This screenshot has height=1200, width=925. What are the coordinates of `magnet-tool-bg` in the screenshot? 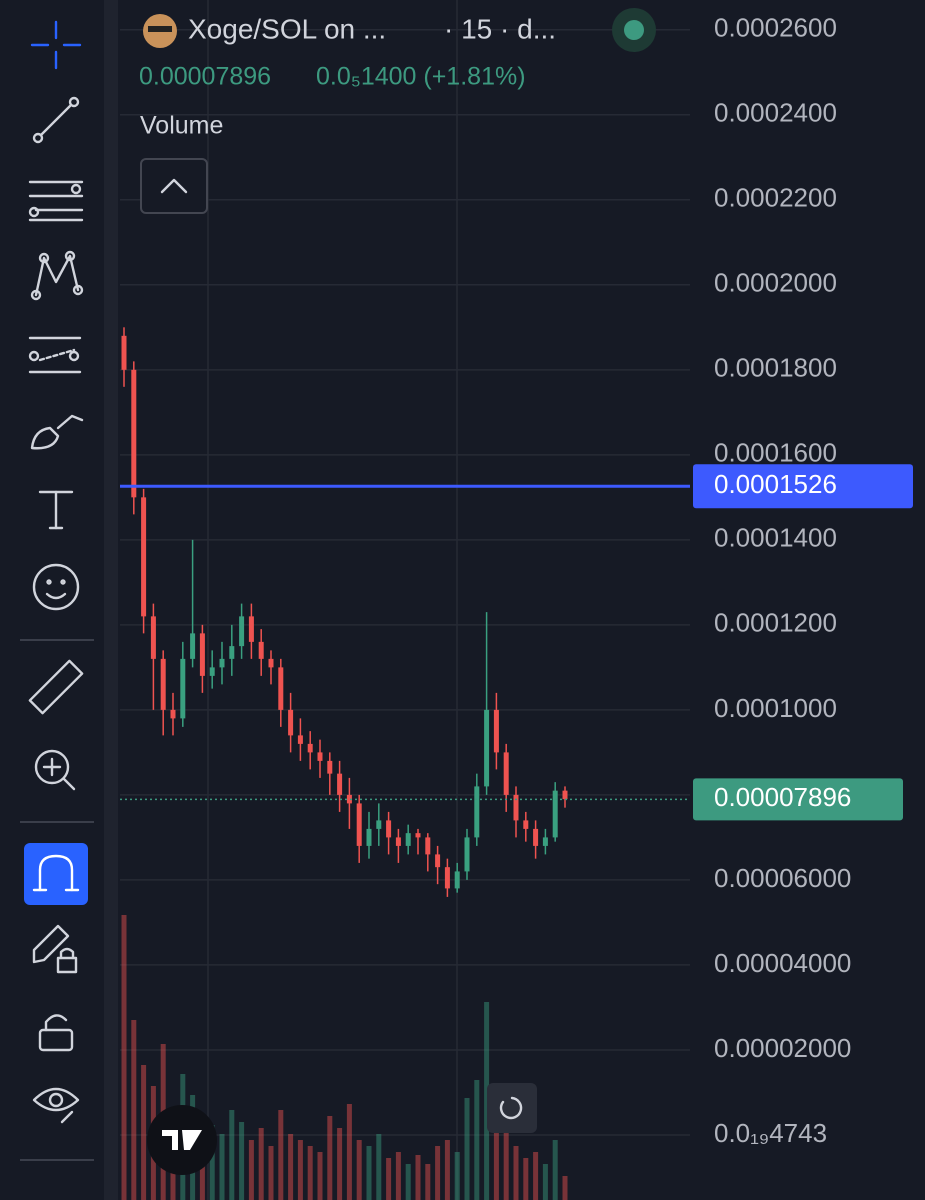 It's located at (56, 874).